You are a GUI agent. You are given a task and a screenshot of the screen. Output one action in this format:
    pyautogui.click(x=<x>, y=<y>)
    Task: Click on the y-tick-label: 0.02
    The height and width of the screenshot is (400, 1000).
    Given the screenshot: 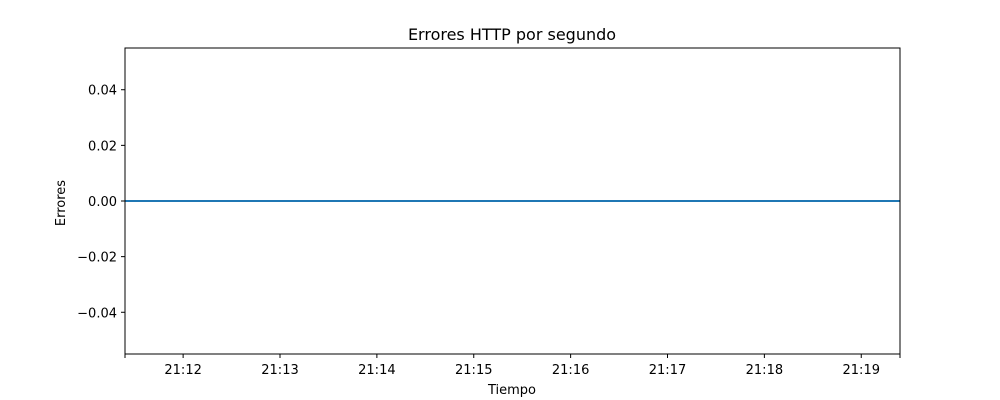 What is the action you would take?
    pyautogui.click(x=102, y=146)
    